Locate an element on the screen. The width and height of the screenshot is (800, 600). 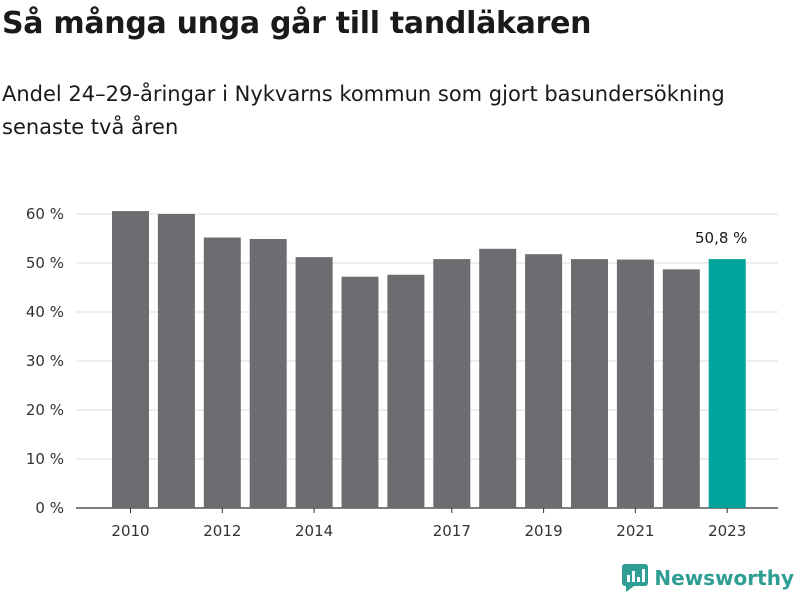
x-tick-label: 2012 is located at coordinates (222, 531).